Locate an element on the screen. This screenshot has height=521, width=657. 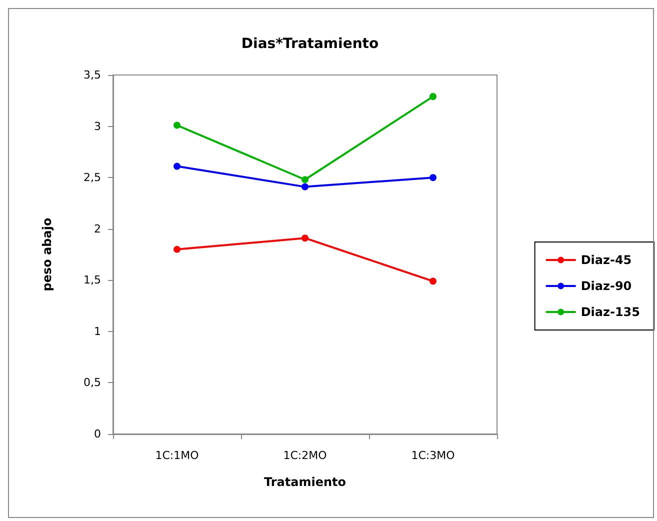
y-tick-label: 2 is located at coordinates (97, 229).